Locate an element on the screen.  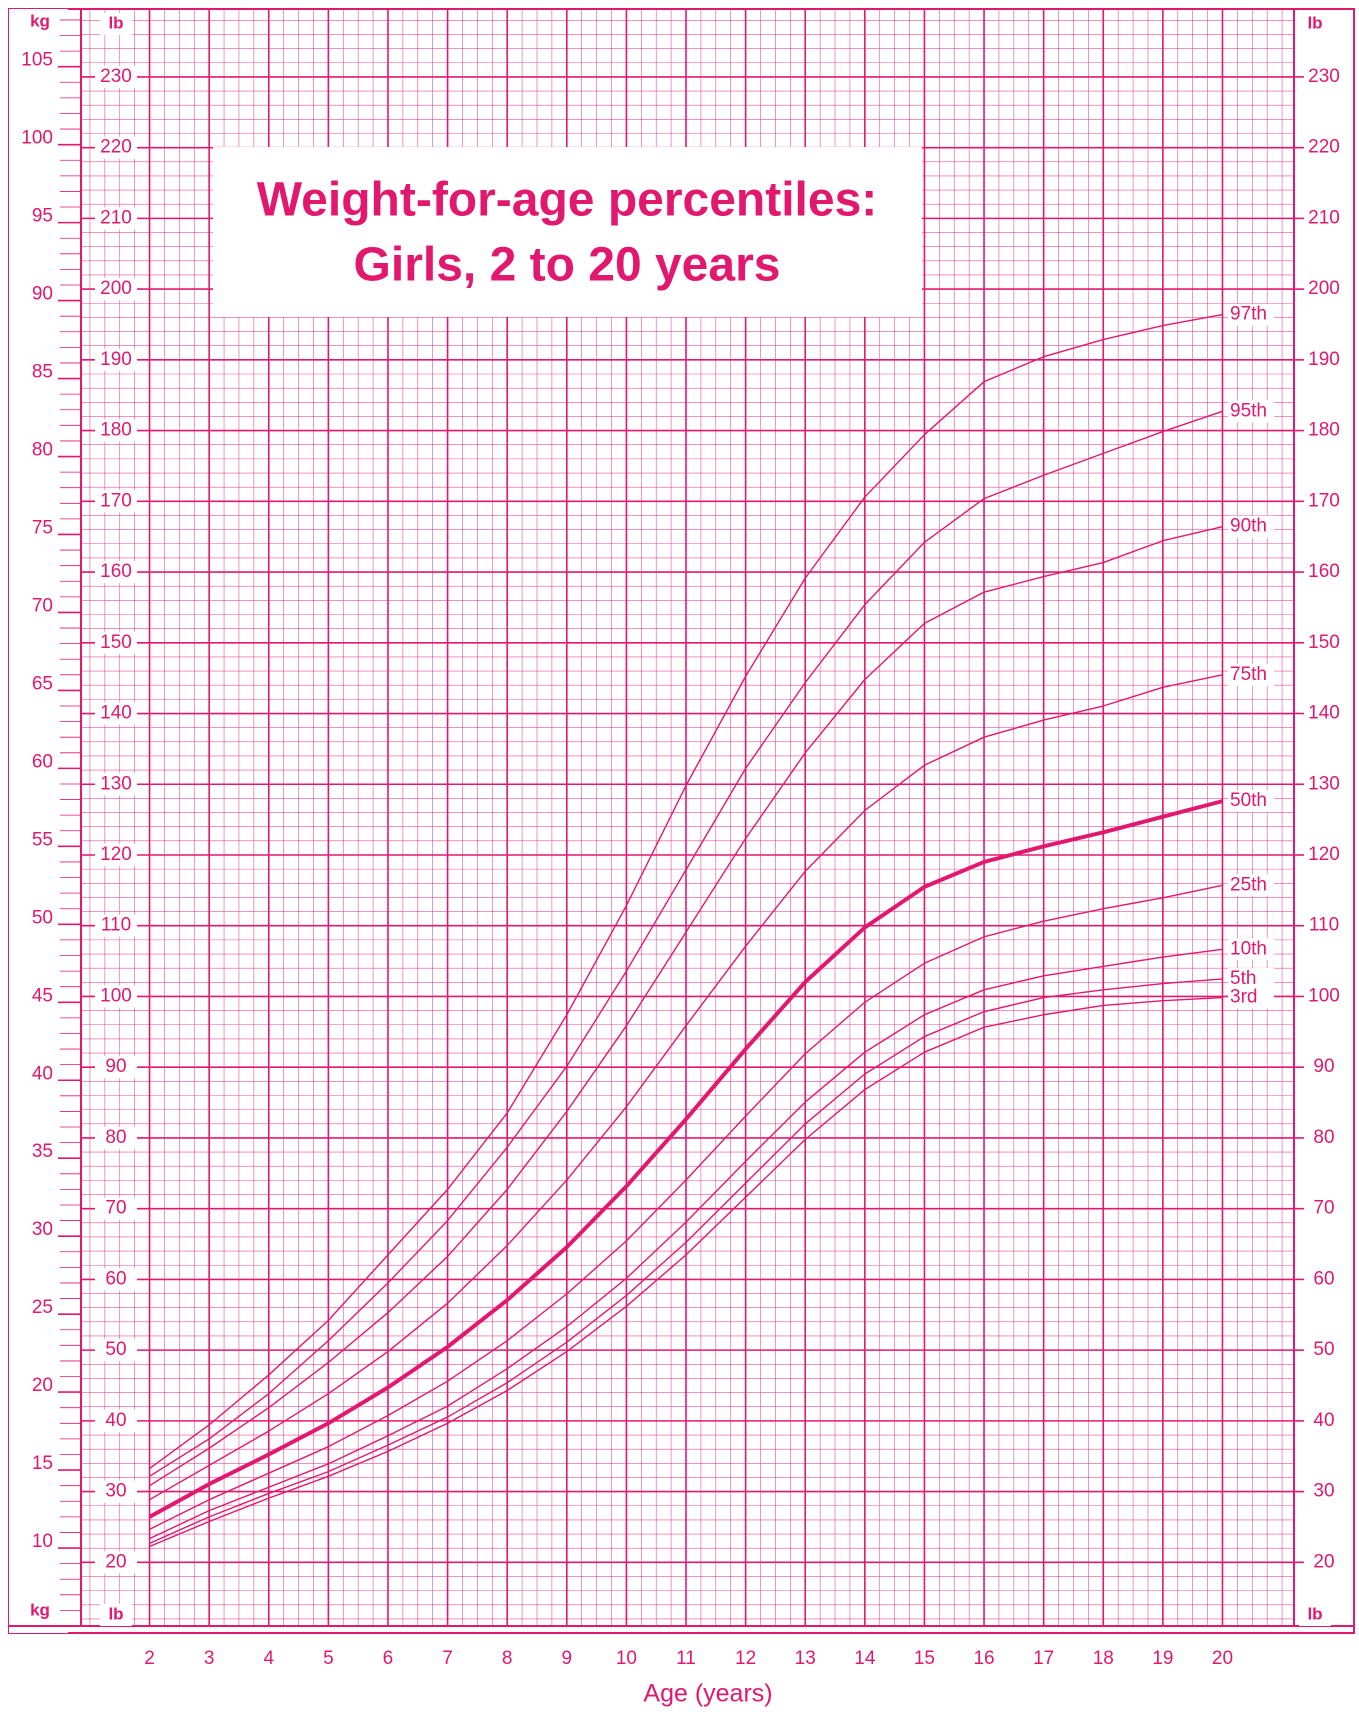
x-tick-label: 12 is located at coordinates (745, 1658).